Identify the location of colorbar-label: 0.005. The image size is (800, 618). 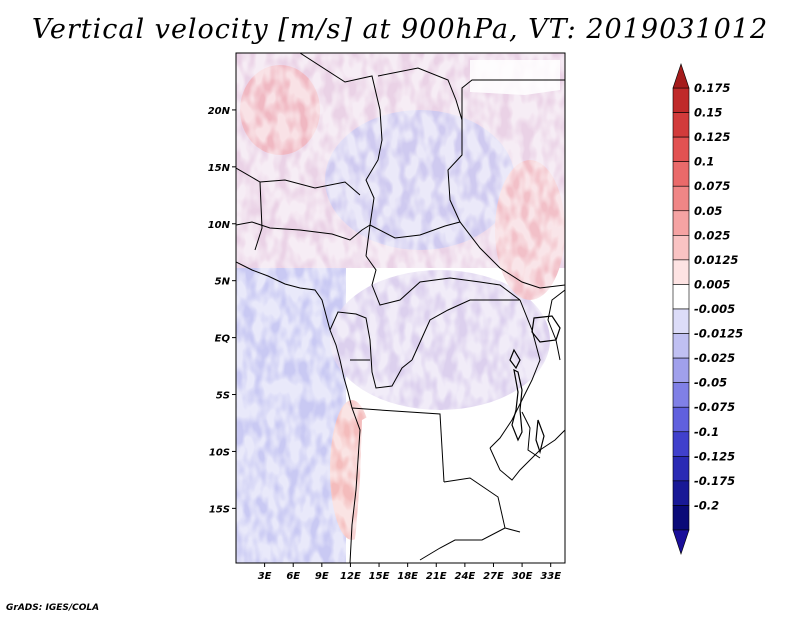
(712, 284).